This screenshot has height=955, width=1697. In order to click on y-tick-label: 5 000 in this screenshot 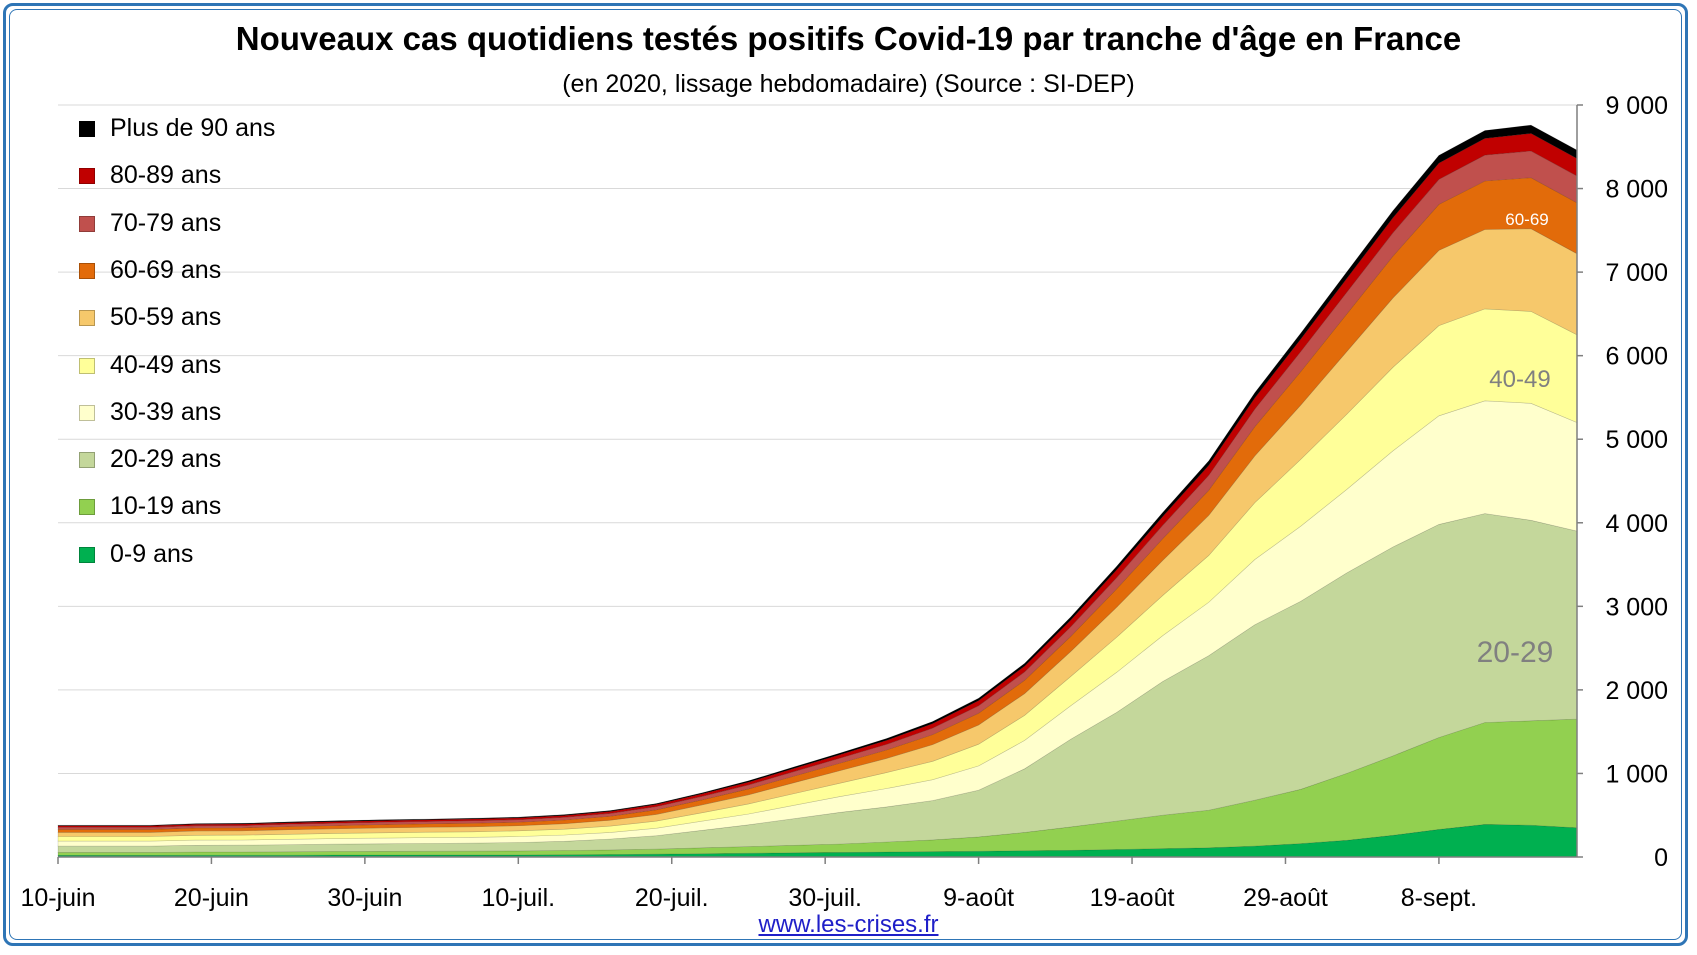, I will do `click(1636, 440)`.